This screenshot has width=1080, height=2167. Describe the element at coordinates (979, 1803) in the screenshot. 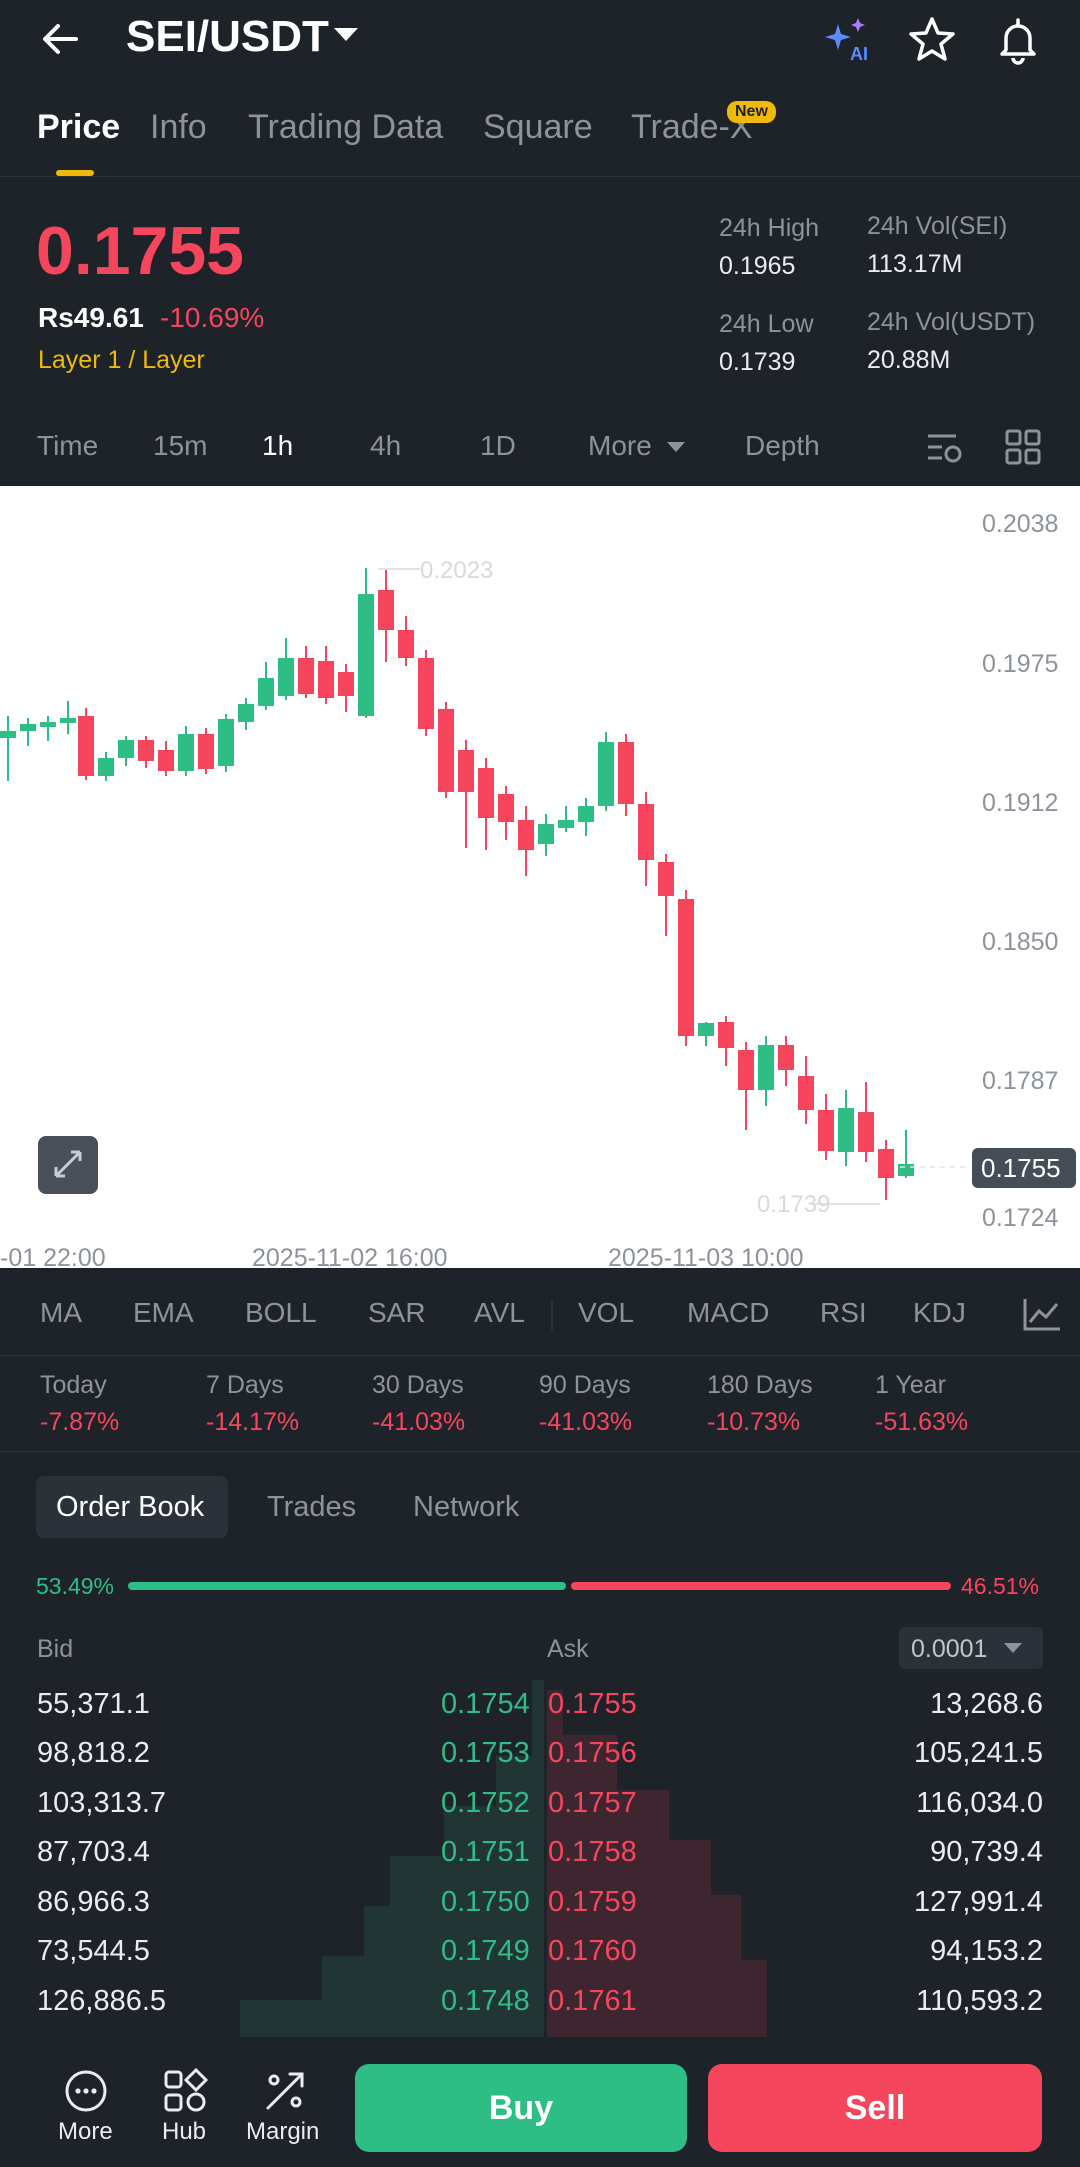

I see `ask-qty: 116,034.0` at that location.